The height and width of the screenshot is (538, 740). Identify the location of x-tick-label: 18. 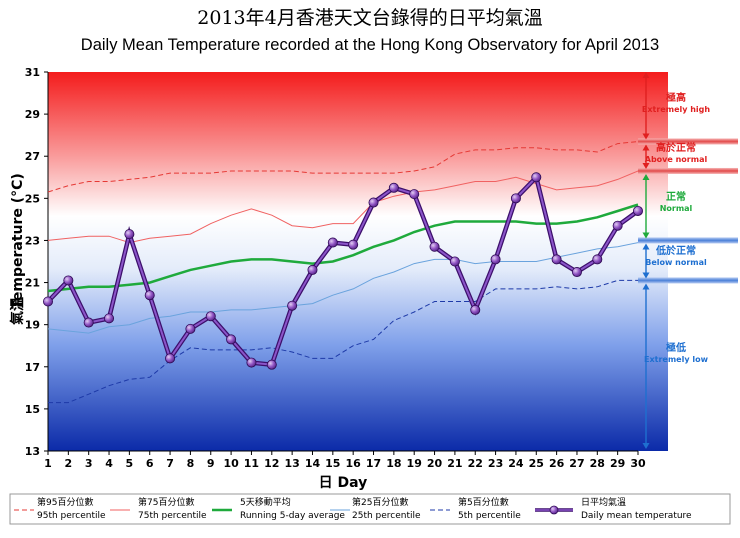
(393, 463).